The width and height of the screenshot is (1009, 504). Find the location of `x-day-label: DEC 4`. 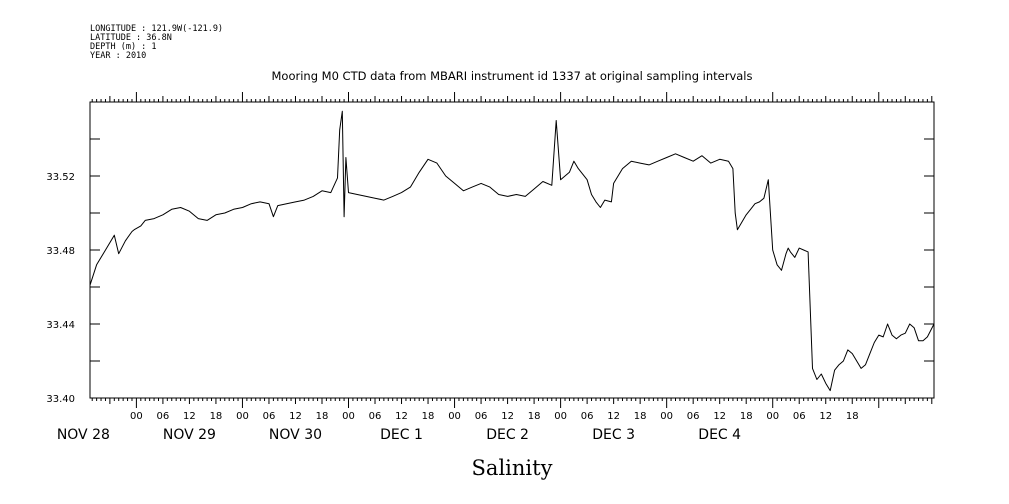

x-day-label: DEC 4 is located at coordinates (719, 435).